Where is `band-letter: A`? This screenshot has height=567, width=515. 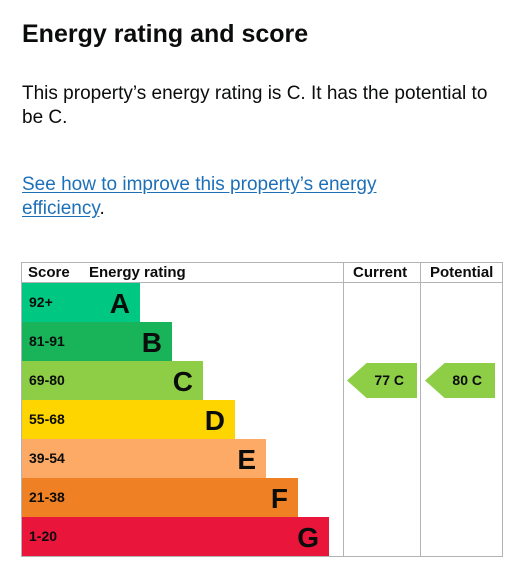
band-letter: A is located at coordinates (119, 303).